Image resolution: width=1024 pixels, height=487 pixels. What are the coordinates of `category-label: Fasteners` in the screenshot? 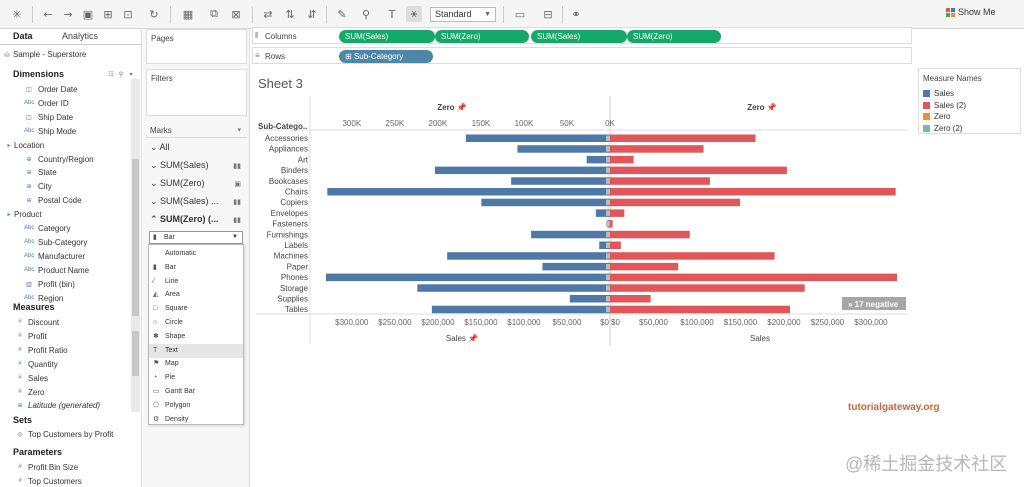 It's located at (290, 224).